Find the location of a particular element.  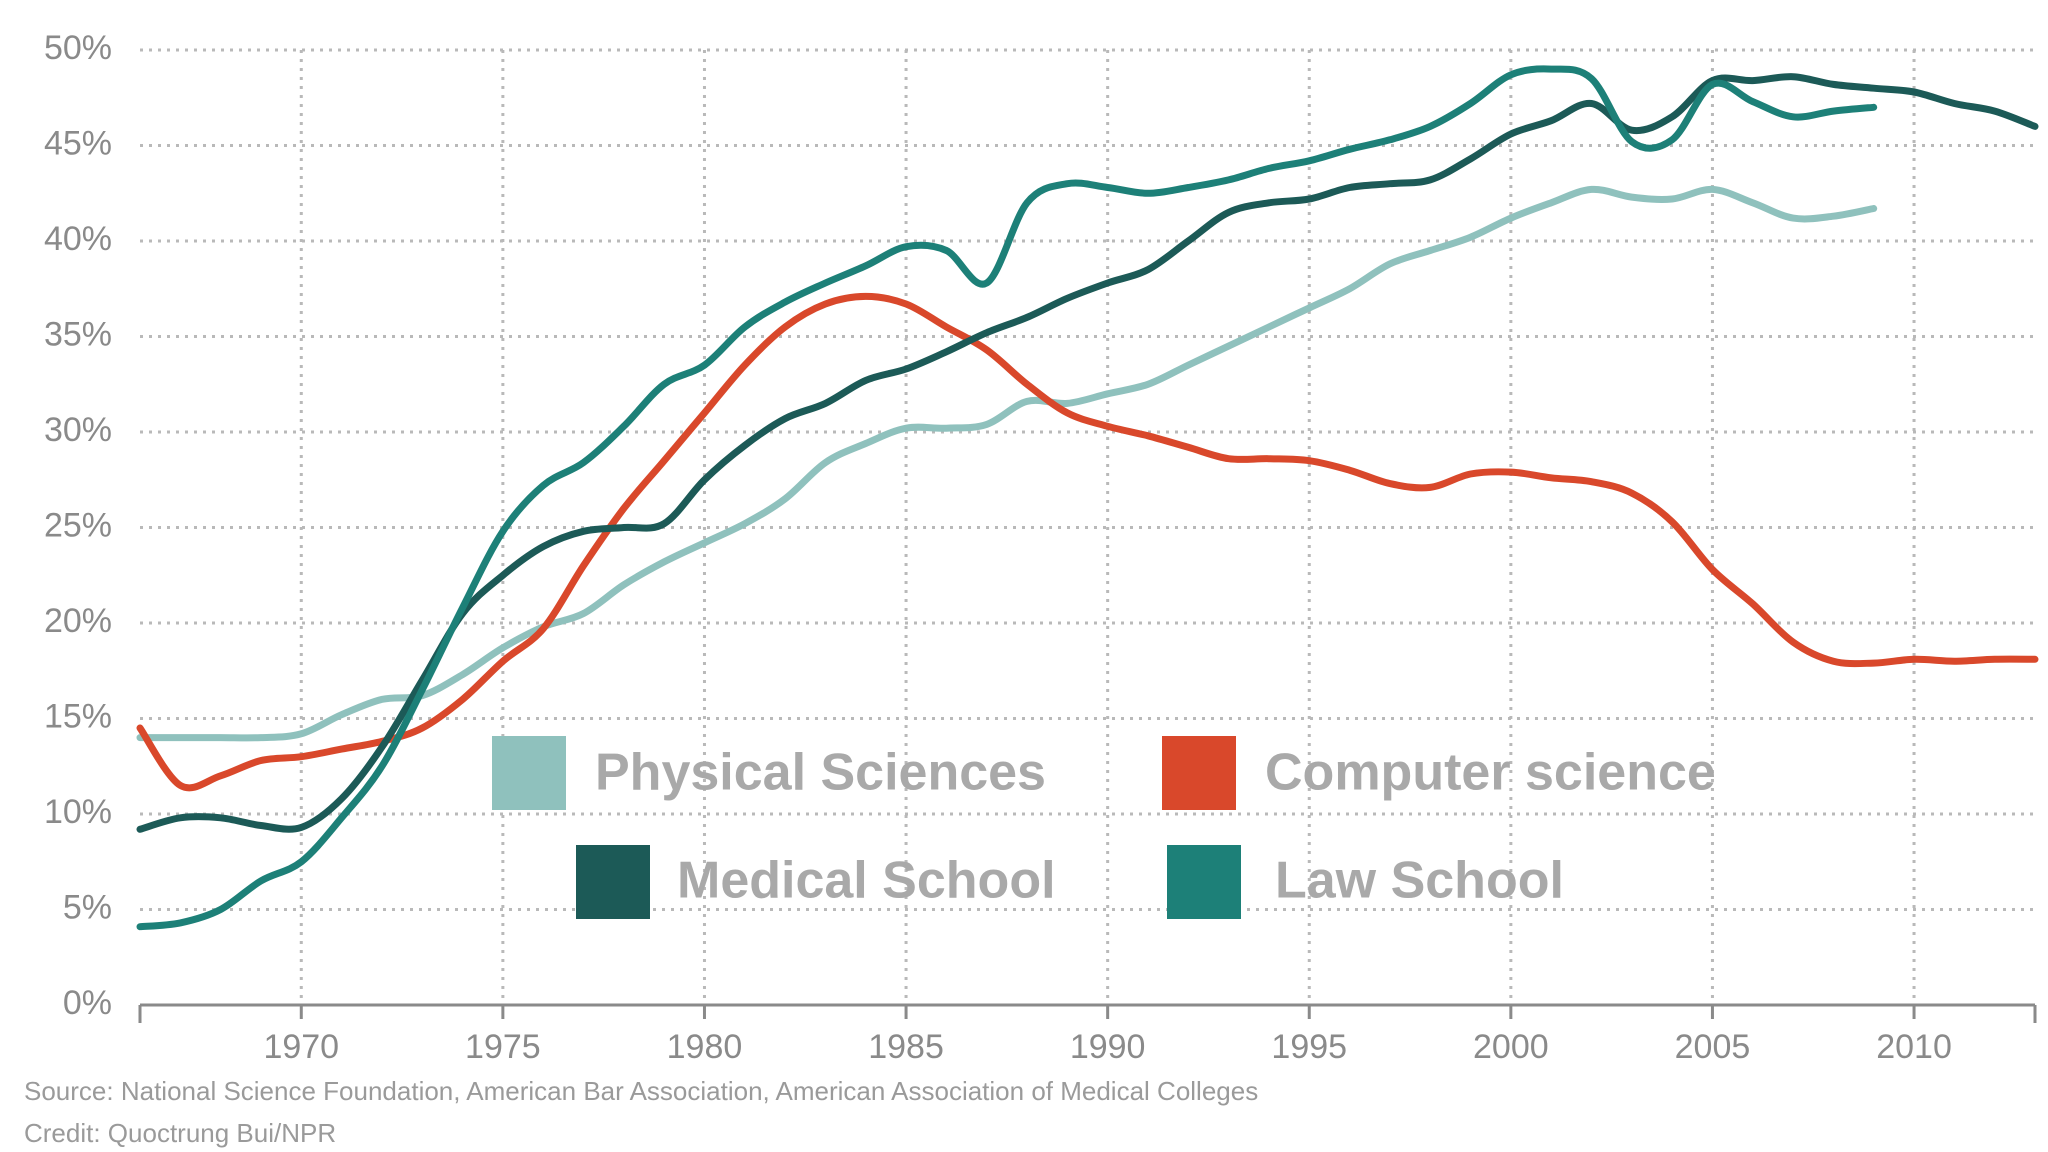

y-tick-label: 30% is located at coordinates (78, 430).